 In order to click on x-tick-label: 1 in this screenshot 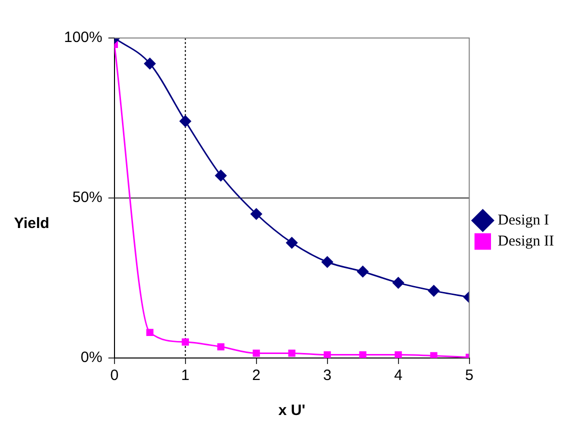, I will do `click(185, 375)`.